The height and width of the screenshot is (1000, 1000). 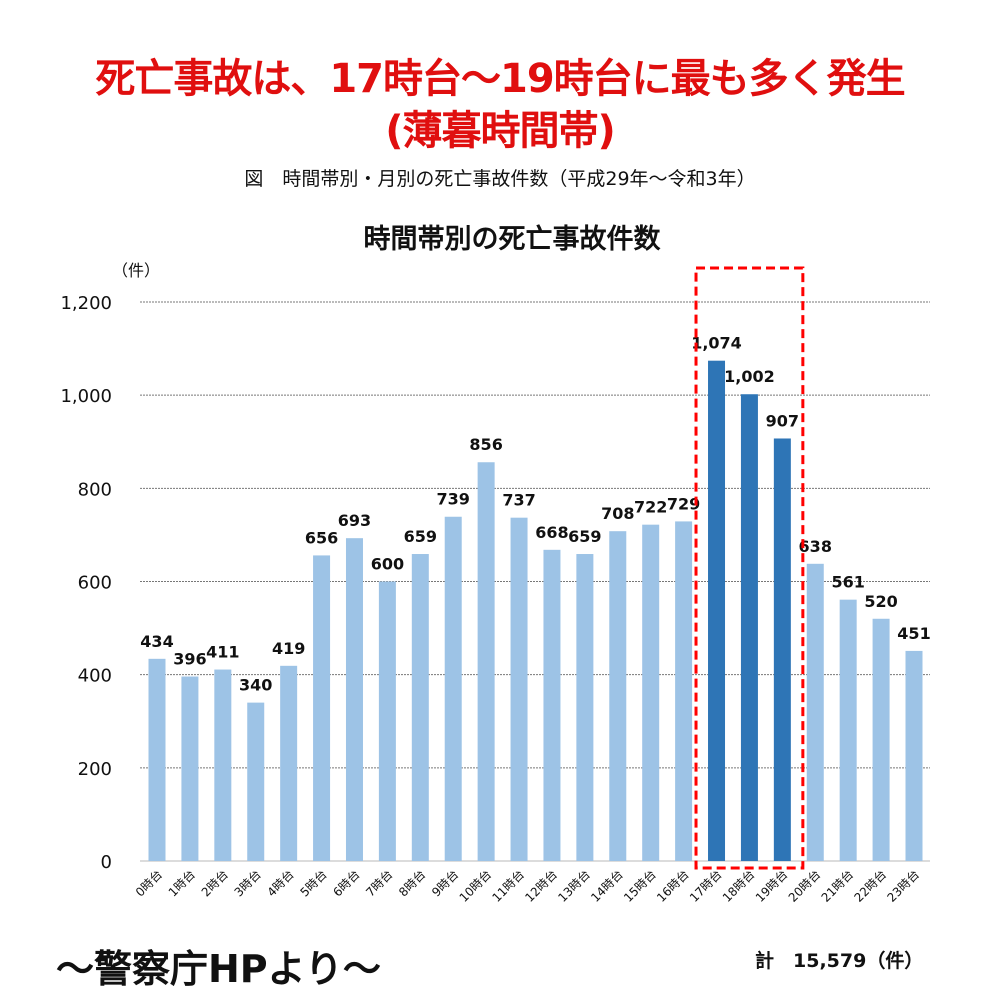 I want to click on x-tick-label: 16時台, so click(x=672, y=886).